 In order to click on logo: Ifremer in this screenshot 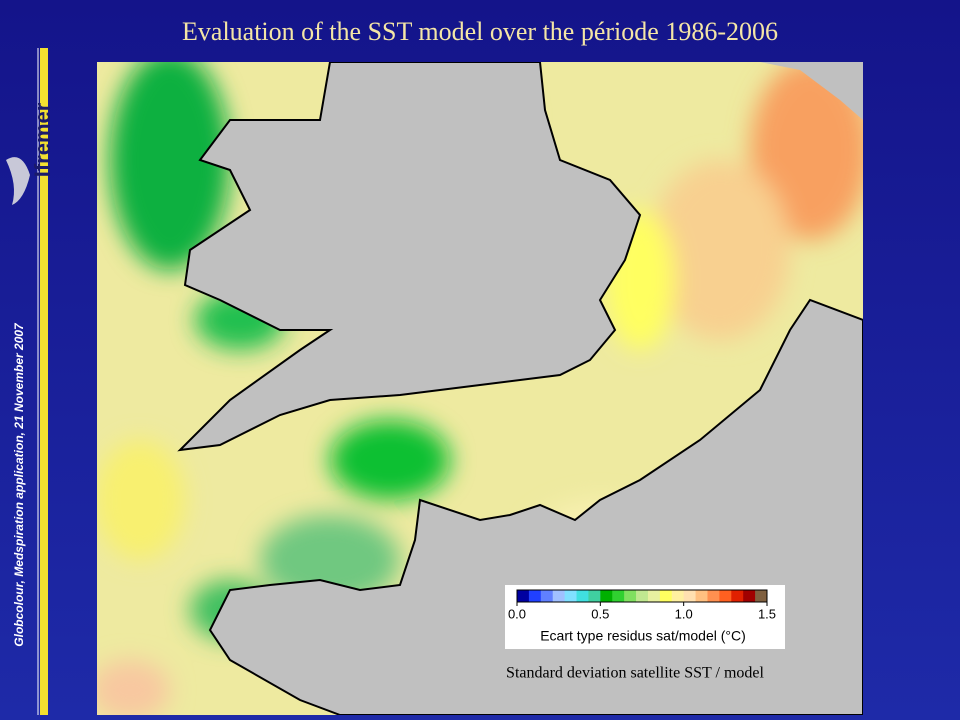, I will do `click(42, 139)`.